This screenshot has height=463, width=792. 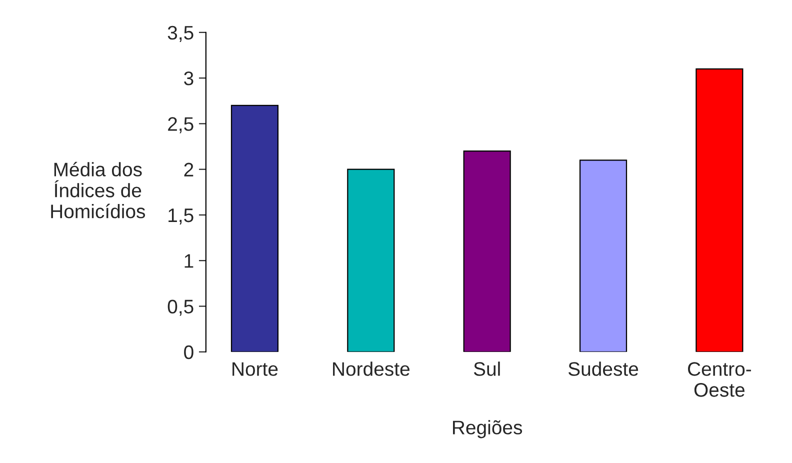 What do you see at coordinates (487, 429) in the screenshot?
I see `x-axis-title: Regiões` at bounding box center [487, 429].